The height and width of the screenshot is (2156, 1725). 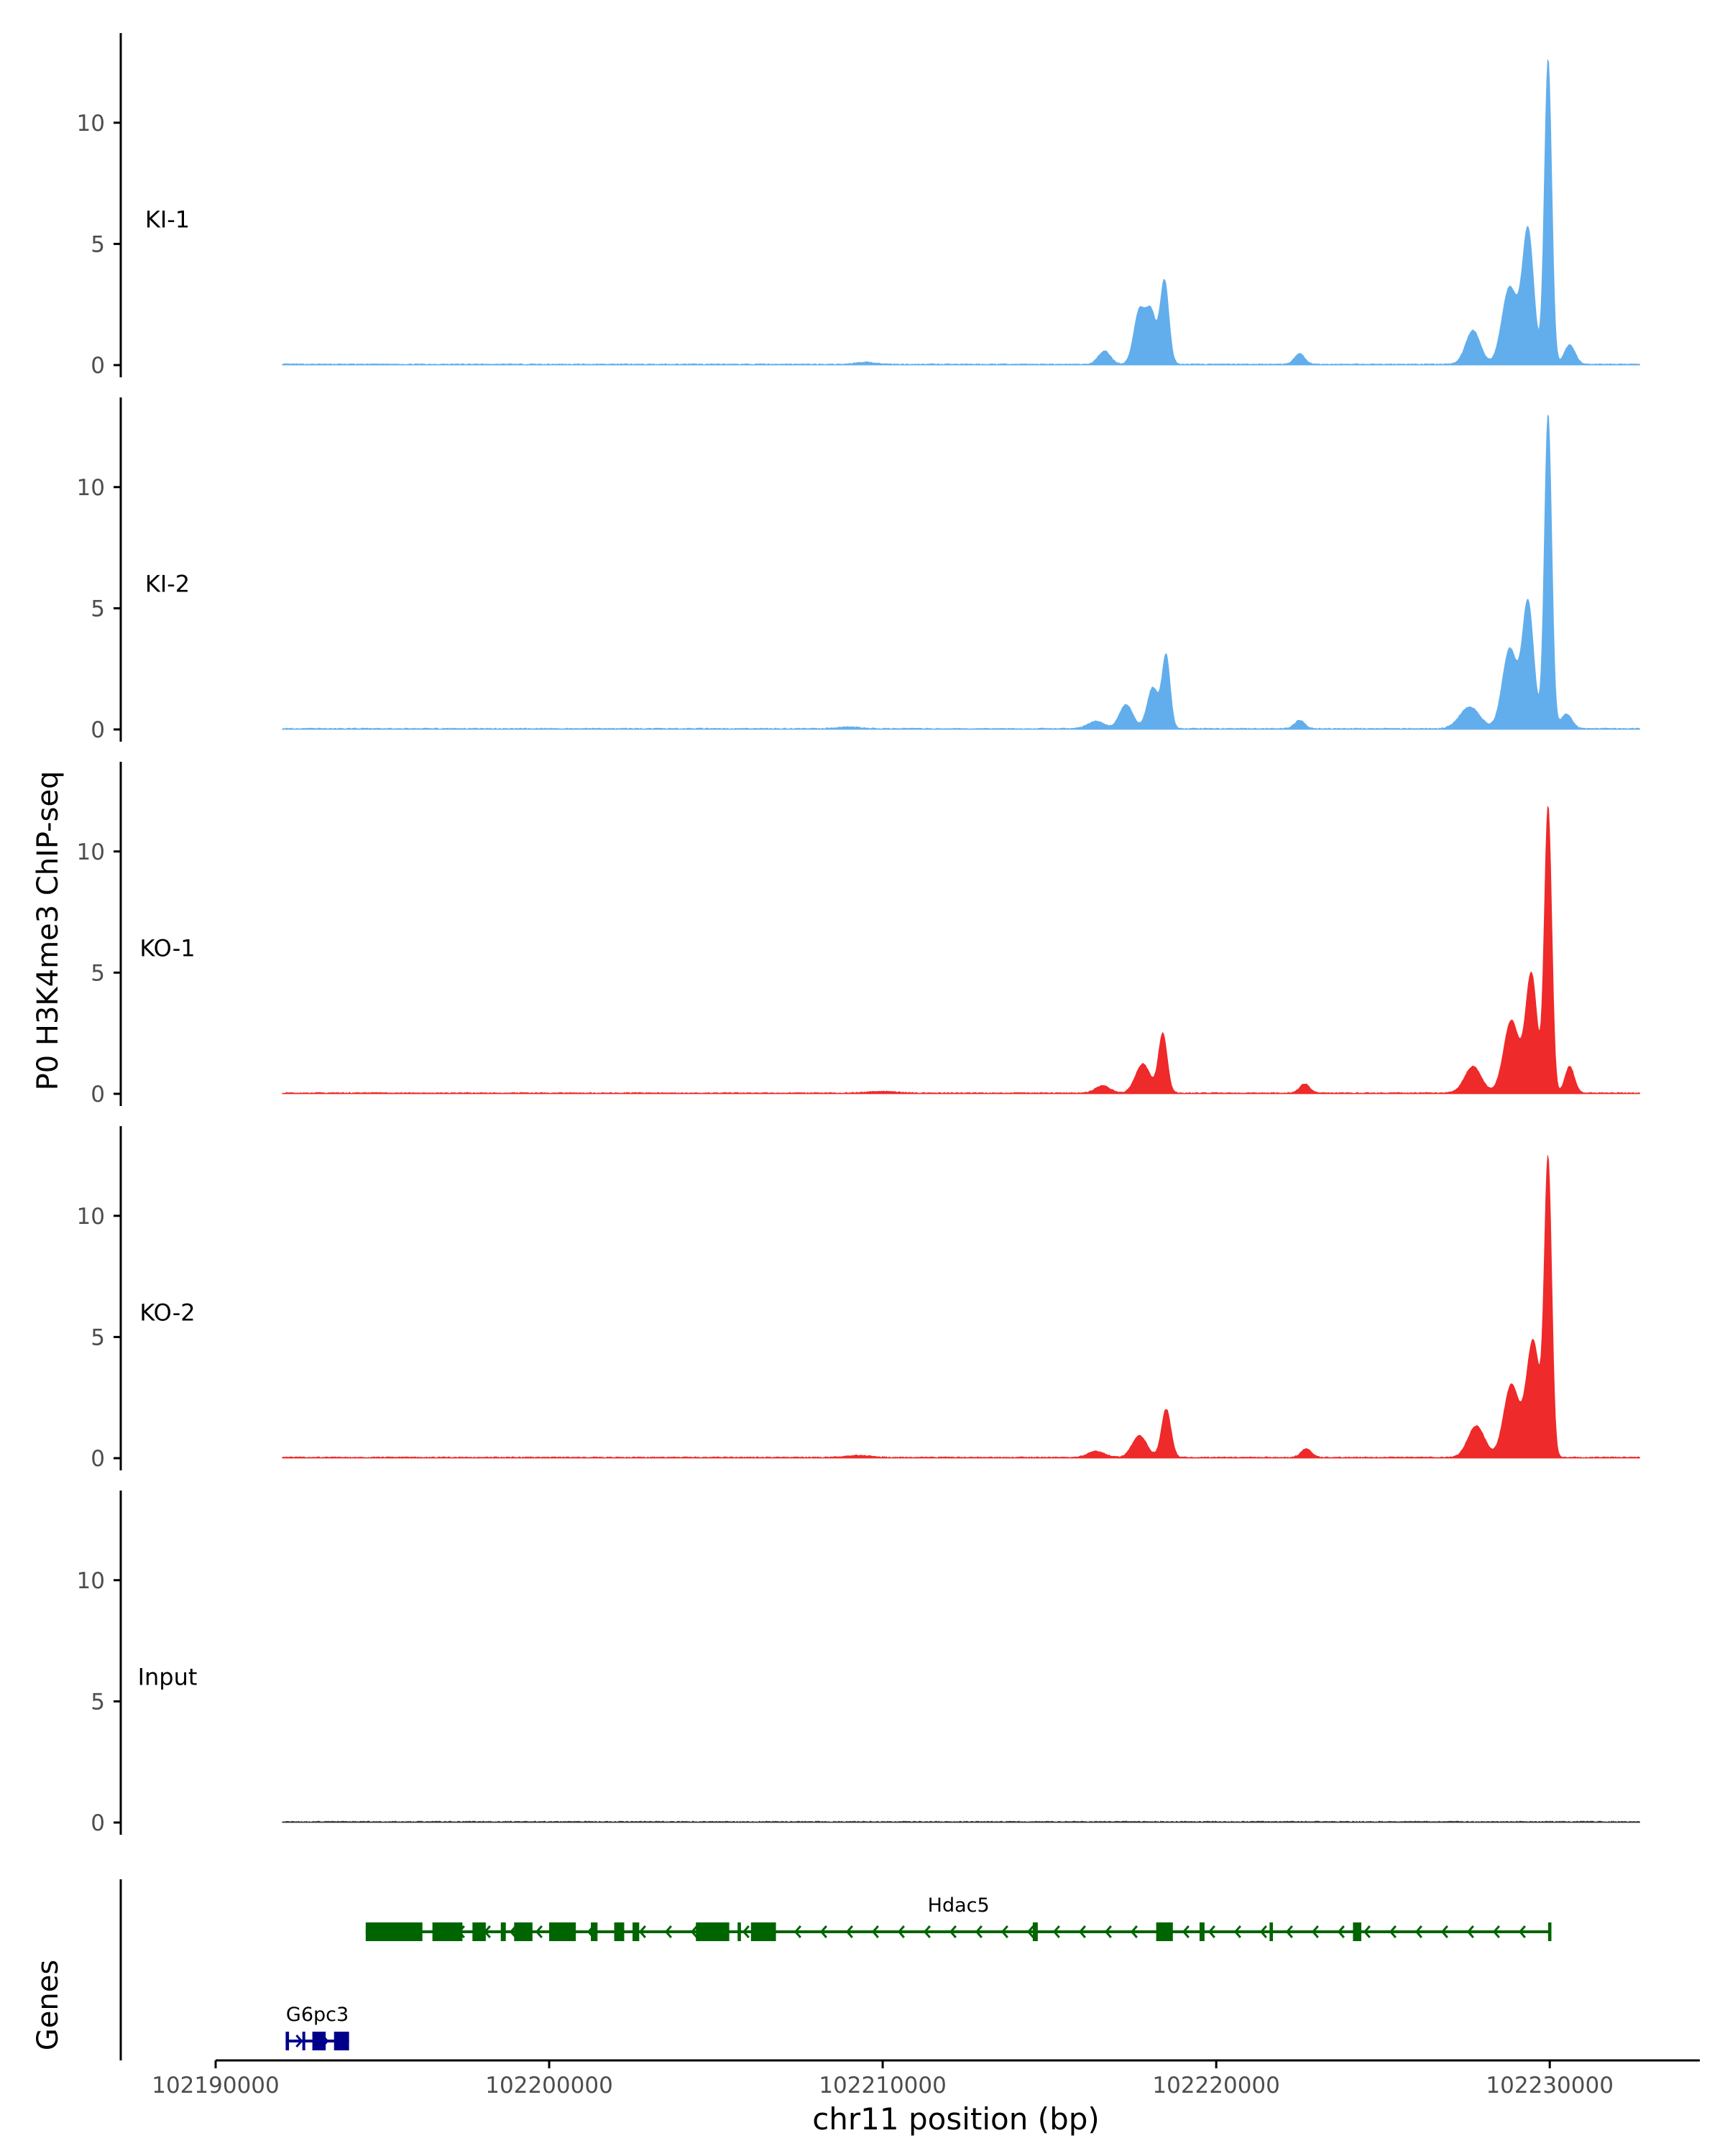 I want to click on track-ki-2: 0 5 10 KI-2, so click(x=858, y=570).